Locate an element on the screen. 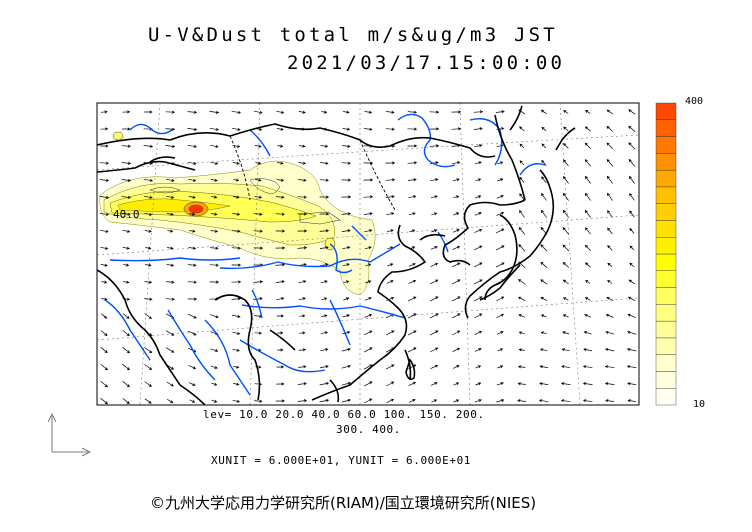 The height and width of the screenshot is (532, 752). colorbar-max-label: 400 is located at coordinates (694, 101).